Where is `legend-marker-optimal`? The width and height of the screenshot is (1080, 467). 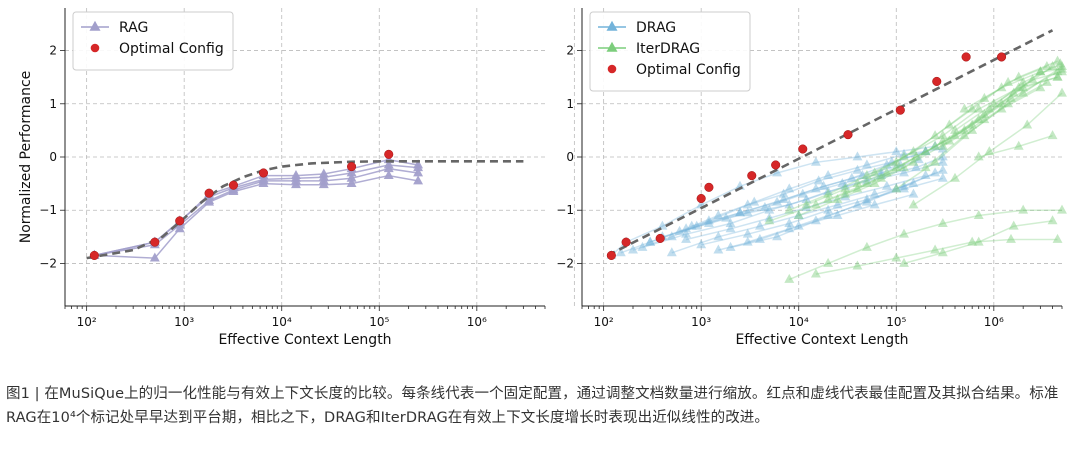
legend-marker-optimal is located at coordinates (95, 48).